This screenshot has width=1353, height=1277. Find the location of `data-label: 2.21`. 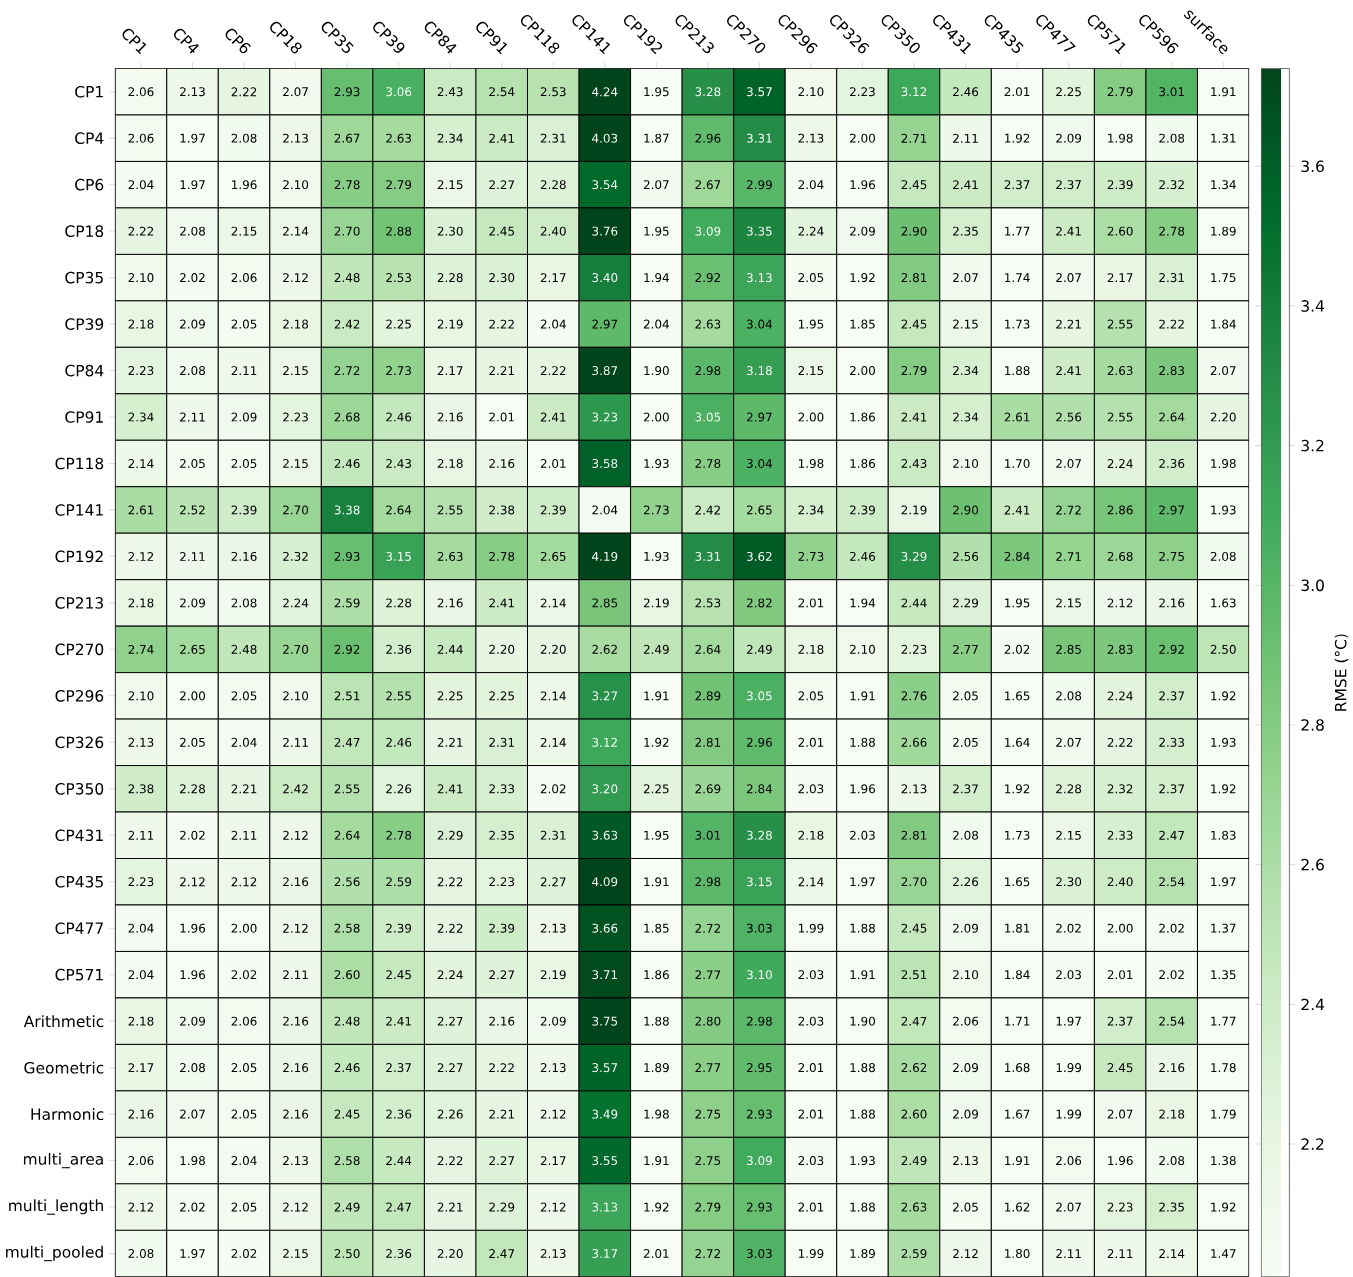

data-label: 2.21 is located at coordinates (1068, 324).